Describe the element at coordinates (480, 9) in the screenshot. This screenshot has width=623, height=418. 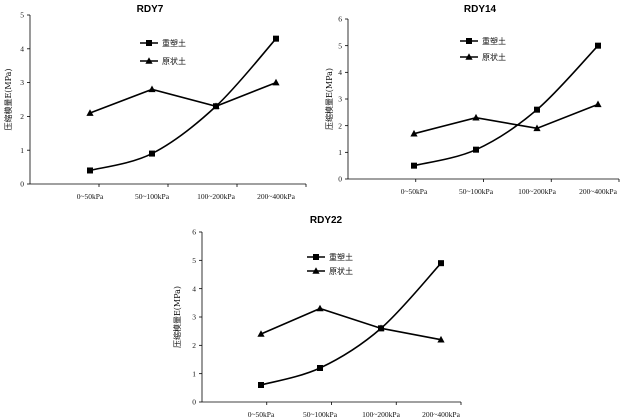
I see `chart-title: RDY14` at that location.